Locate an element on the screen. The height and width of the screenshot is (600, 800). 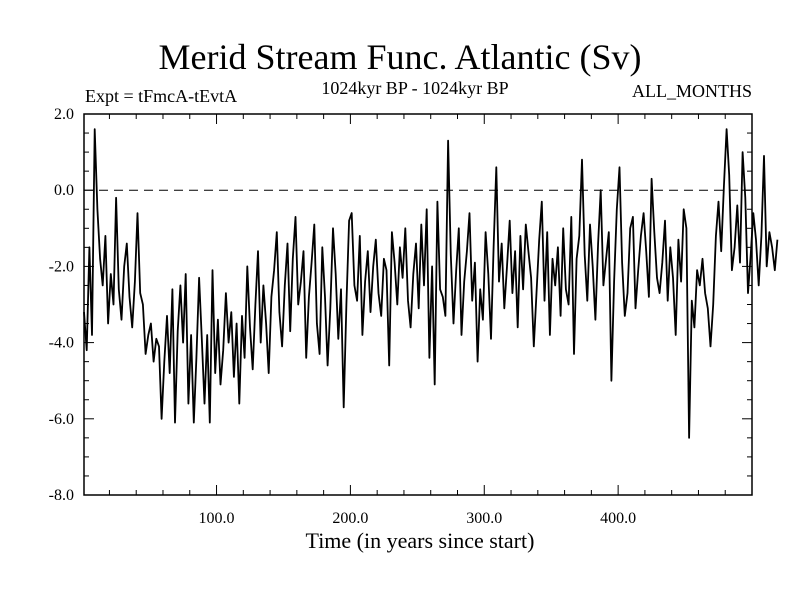
y-tick-label: 0.0 is located at coordinates (64, 190).